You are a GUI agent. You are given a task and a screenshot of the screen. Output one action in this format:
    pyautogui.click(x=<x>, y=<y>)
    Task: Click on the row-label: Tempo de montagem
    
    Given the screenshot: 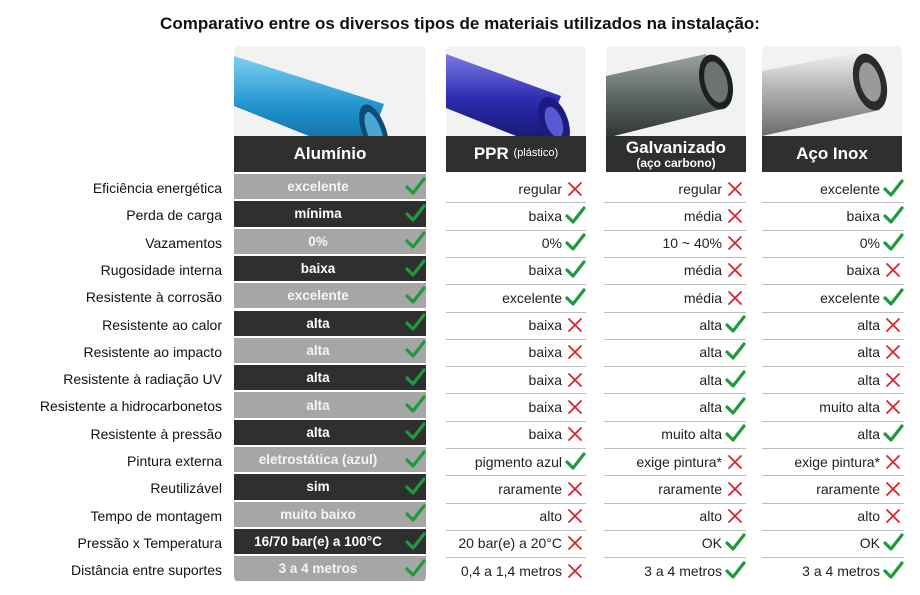 What is the action you would take?
    pyautogui.click(x=156, y=515)
    